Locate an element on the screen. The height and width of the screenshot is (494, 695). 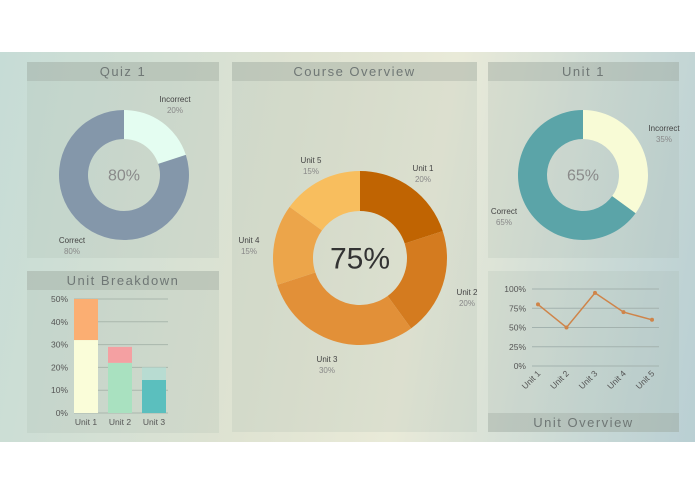
y-tick: 40% is located at coordinates (59, 322).